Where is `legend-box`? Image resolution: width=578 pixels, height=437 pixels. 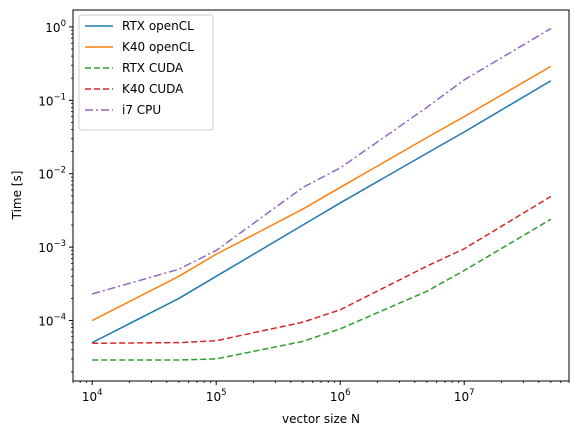 legend-box is located at coordinates (146, 72).